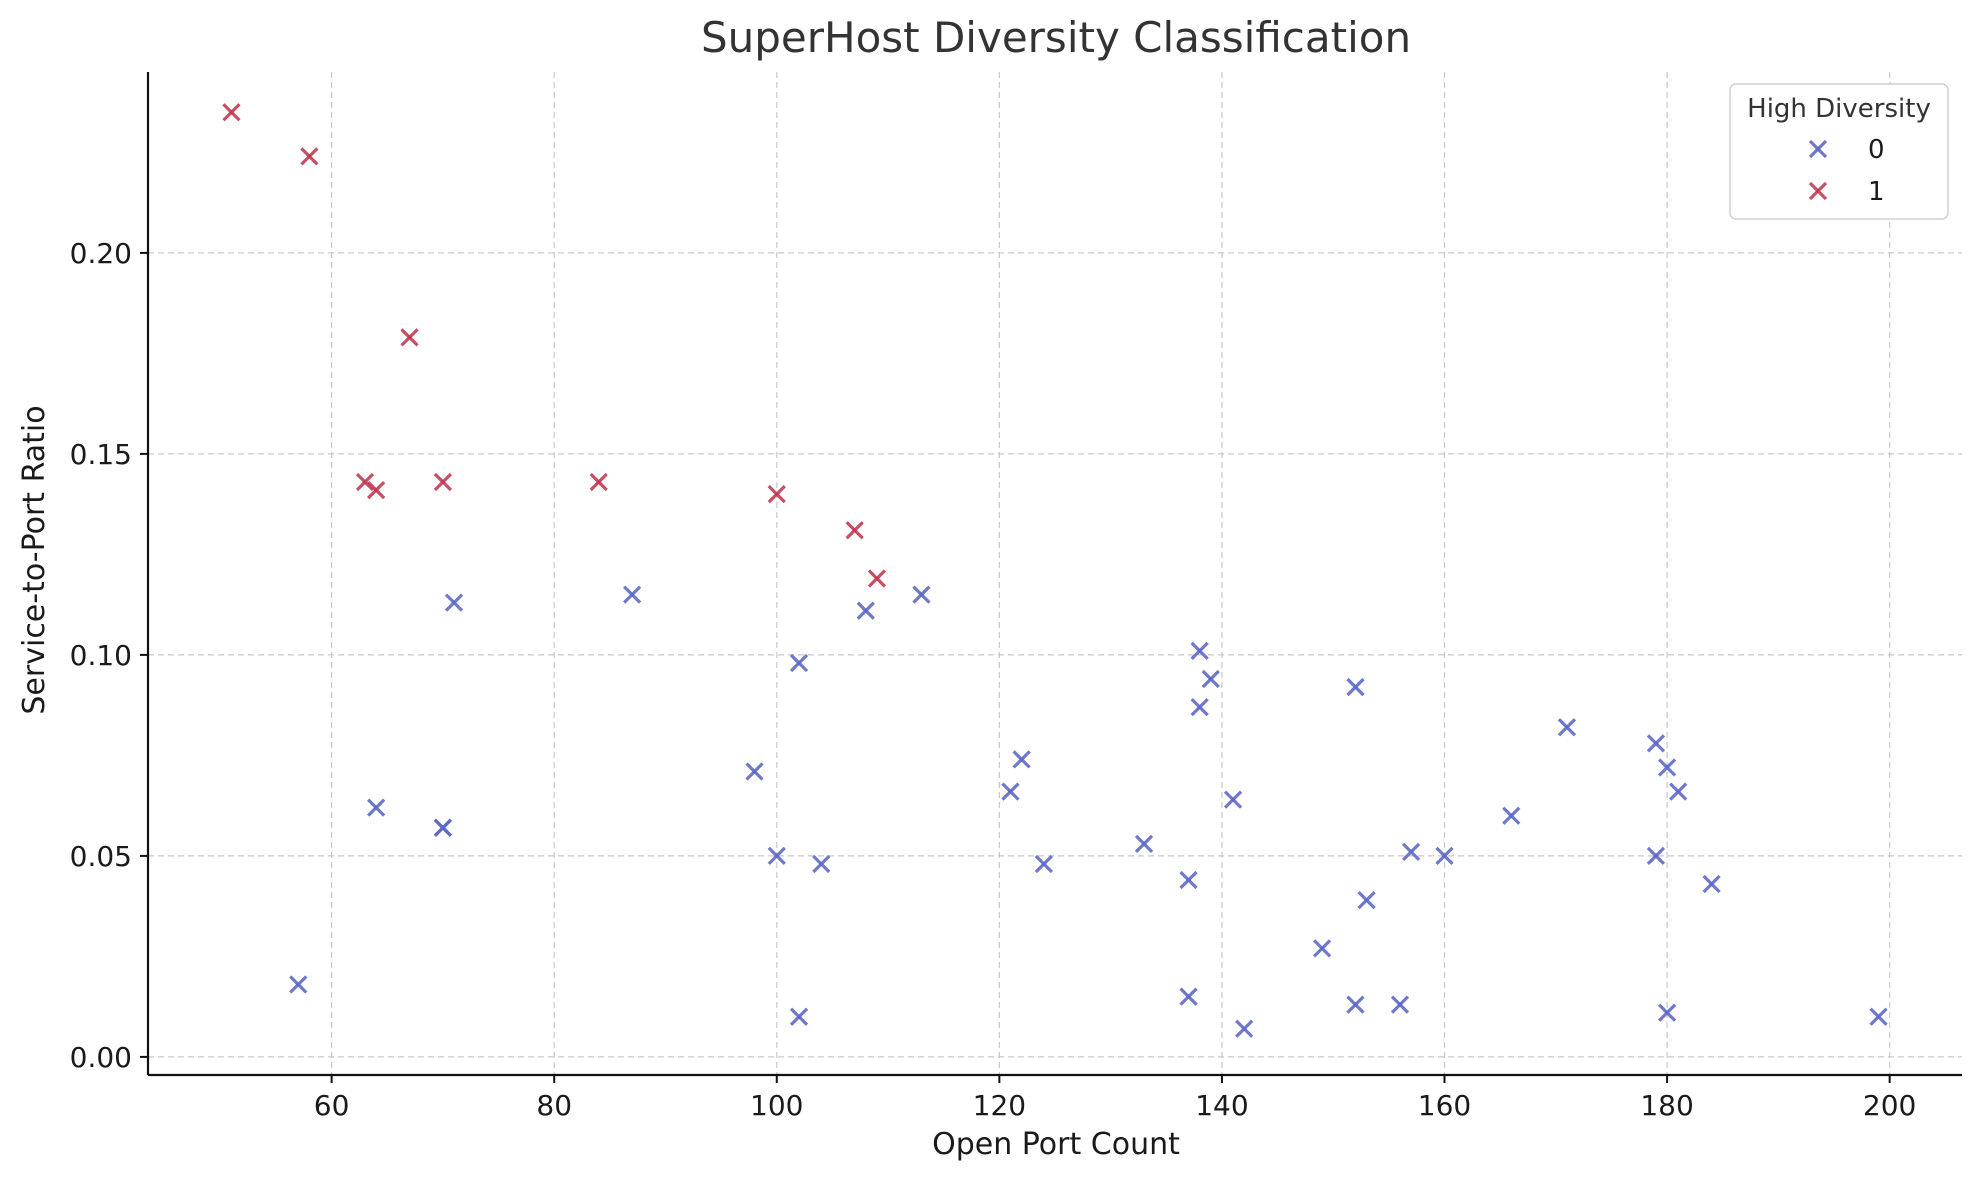 The height and width of the screenshot is (1180, 1979). I want to click on x-tick-label: 200, so click(1889, 1105).